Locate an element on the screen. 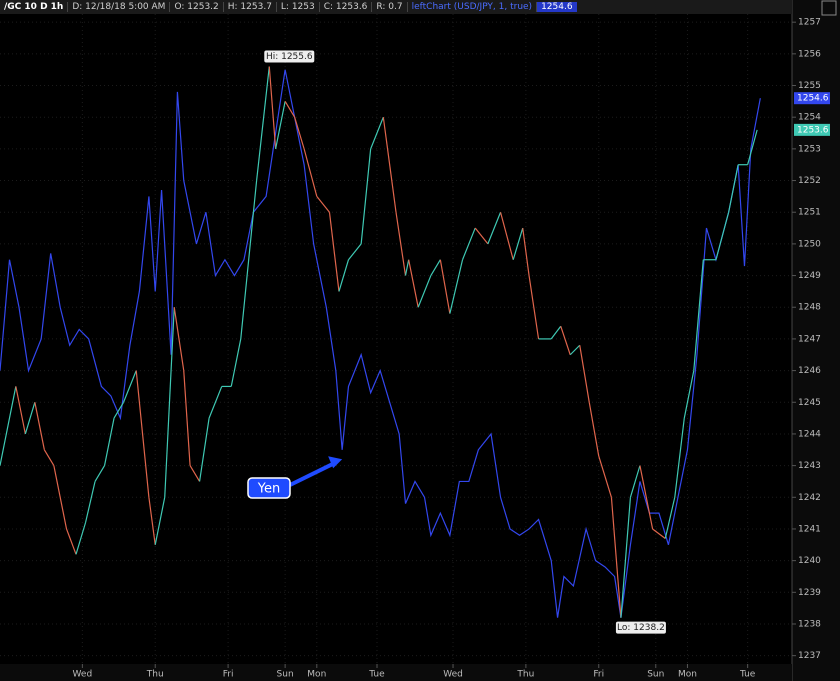  y-tick-label: 1244 is located at coordinates (809, 434).